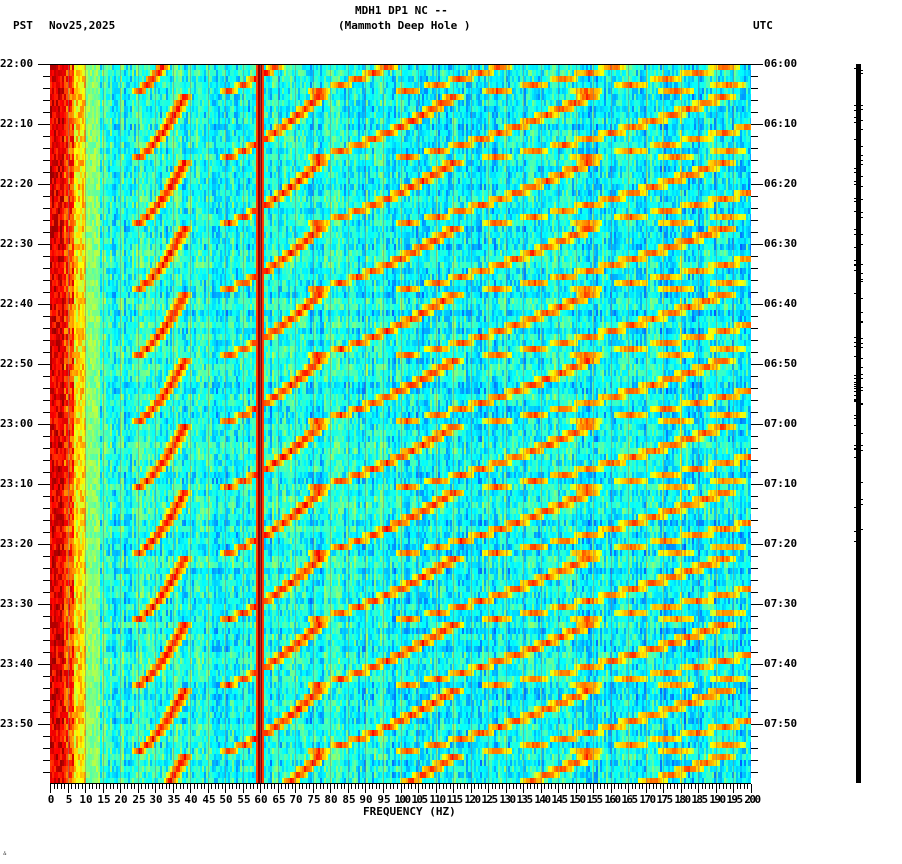 This screenshot has width=902, height=864. I want to click on x-tick-label: 165, so click(629, 799).